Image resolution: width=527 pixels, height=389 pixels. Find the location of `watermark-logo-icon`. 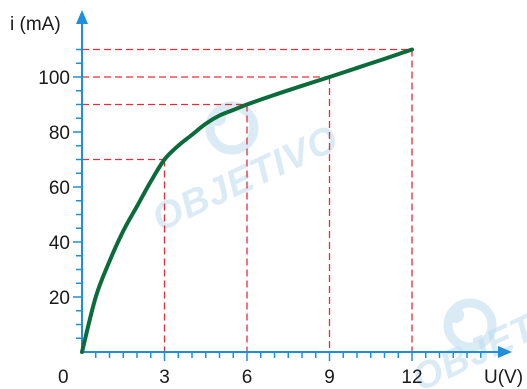

watermark-logo-icon is located at coordinates (470, 325).